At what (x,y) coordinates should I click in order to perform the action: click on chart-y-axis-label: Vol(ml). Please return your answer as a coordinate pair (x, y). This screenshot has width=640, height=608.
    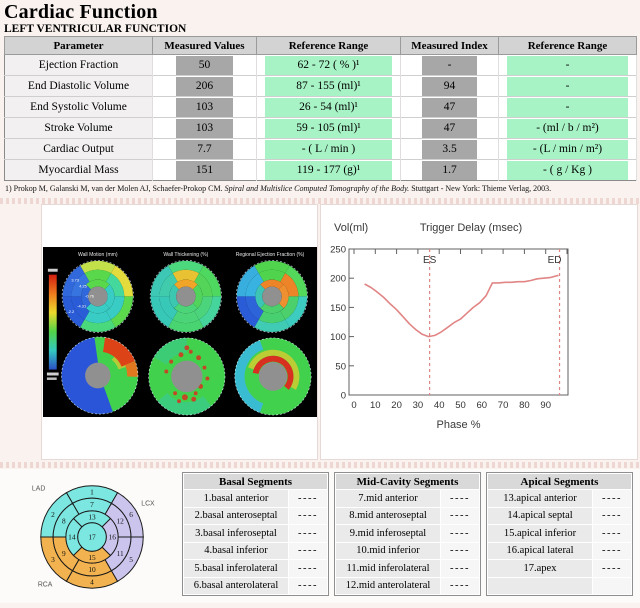
    Looking at the image, I should click on (351, 228).